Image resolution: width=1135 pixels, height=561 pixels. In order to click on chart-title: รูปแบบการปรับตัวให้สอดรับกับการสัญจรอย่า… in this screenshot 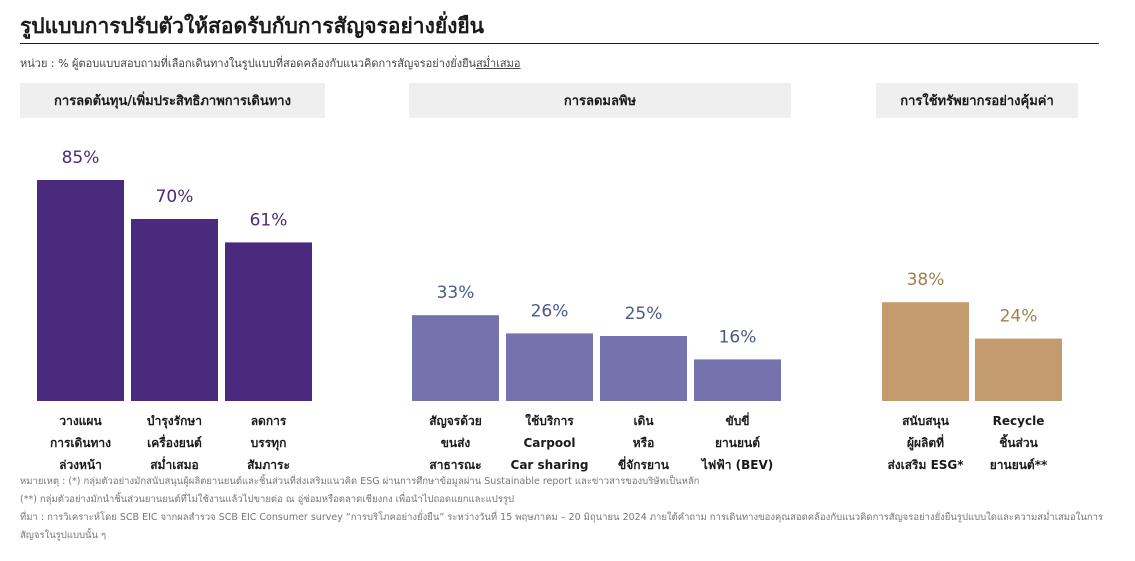, I will do `click(252, 26)`.